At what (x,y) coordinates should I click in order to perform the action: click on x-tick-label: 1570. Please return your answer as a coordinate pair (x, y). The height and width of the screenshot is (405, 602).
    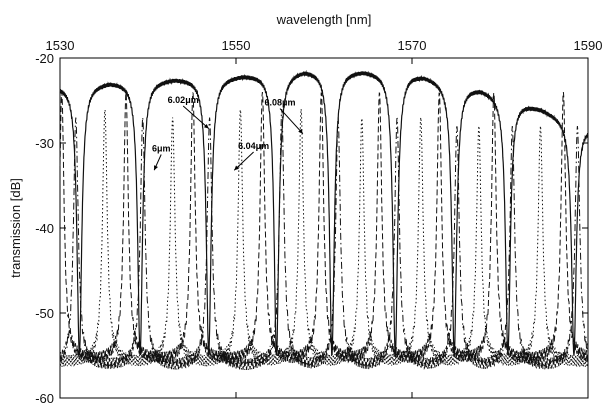
    Looking at the image, I should click on (412, 45).